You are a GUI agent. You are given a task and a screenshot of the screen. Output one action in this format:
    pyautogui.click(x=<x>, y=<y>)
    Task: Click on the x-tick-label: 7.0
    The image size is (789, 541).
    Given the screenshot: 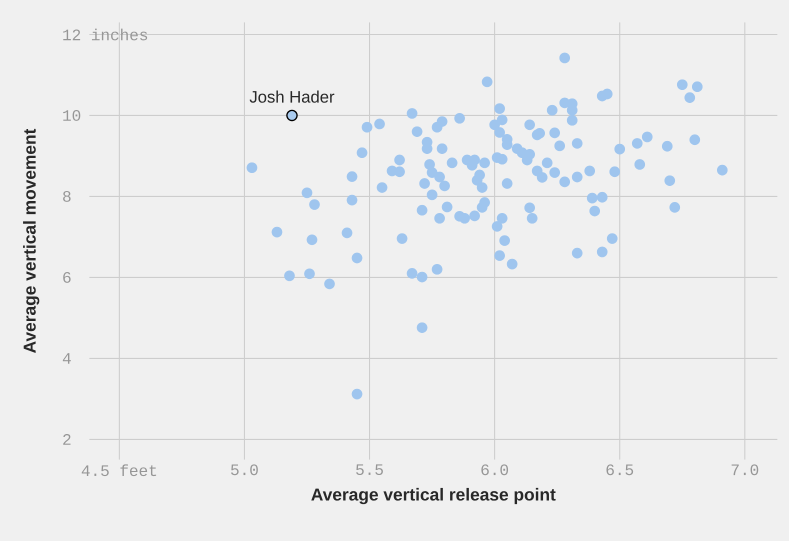 What is the action you would take?
    pyautogui.click(x=745, y=470)
    